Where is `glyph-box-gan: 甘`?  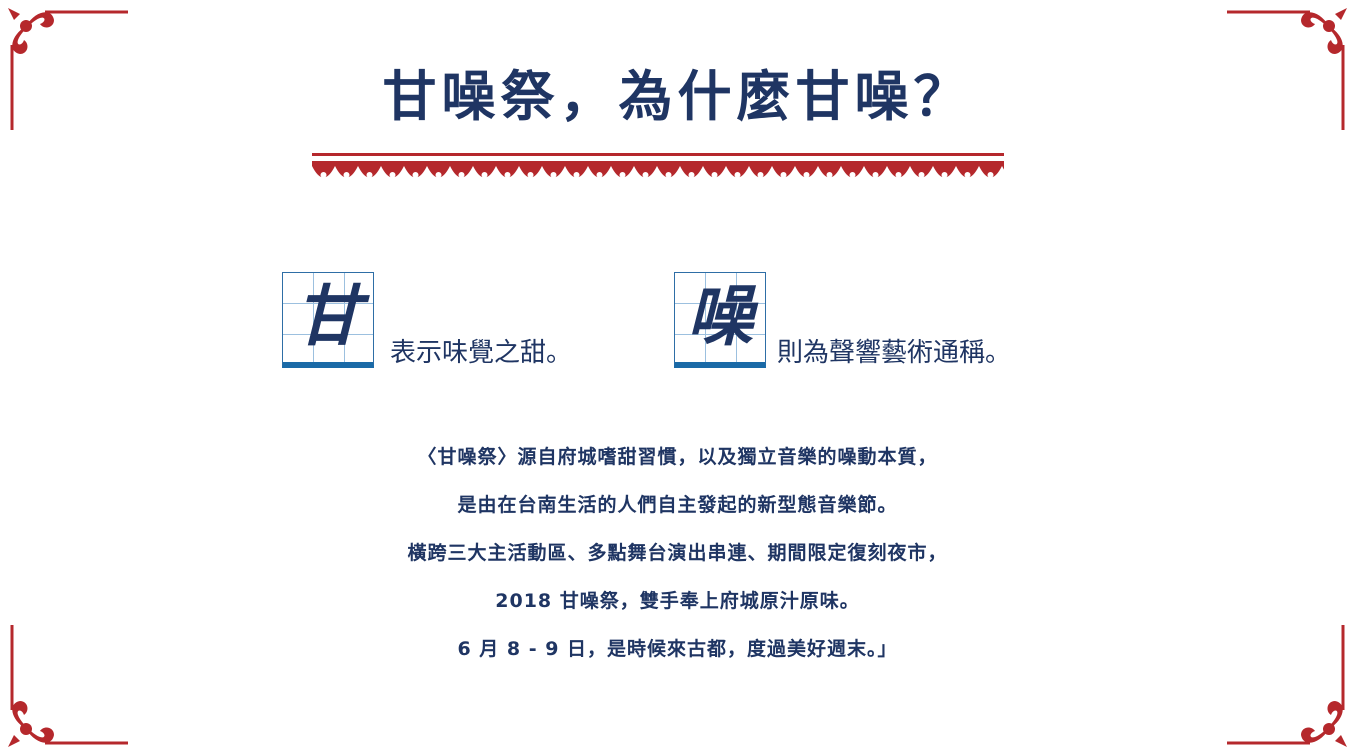
glyph-box-gan: 甘 is located at coordinates (328, 320).